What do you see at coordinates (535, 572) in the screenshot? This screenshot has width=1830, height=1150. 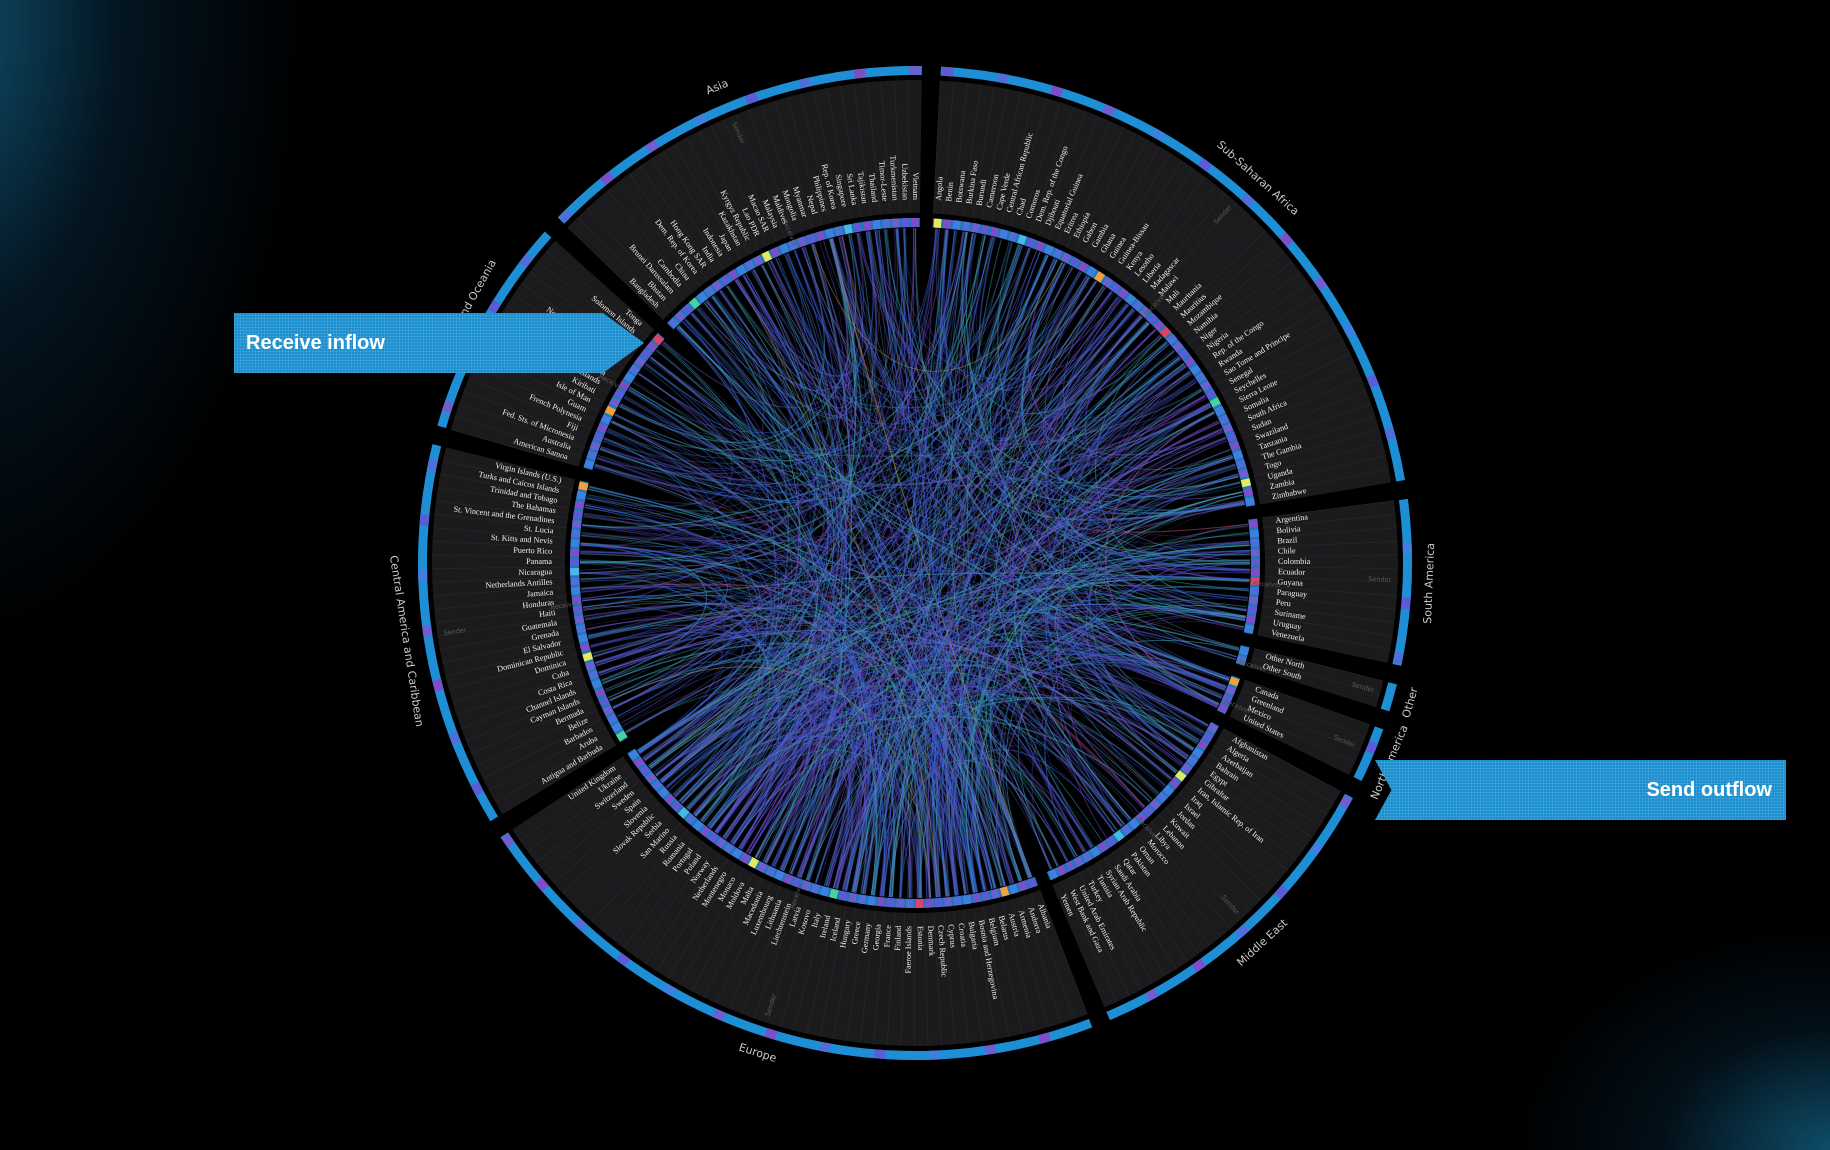 I see `country-label: Nicaragua` at bounding box center [535, 572].